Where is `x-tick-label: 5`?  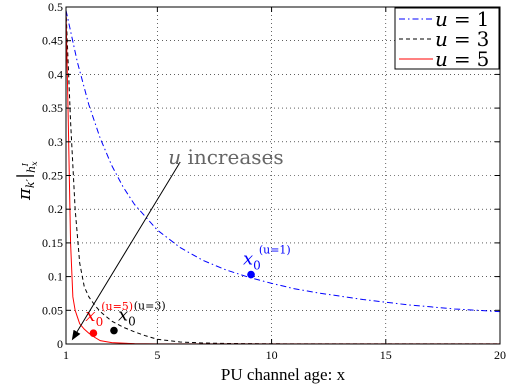 x-tick-label: 5 is located at coordinates (157, 355).